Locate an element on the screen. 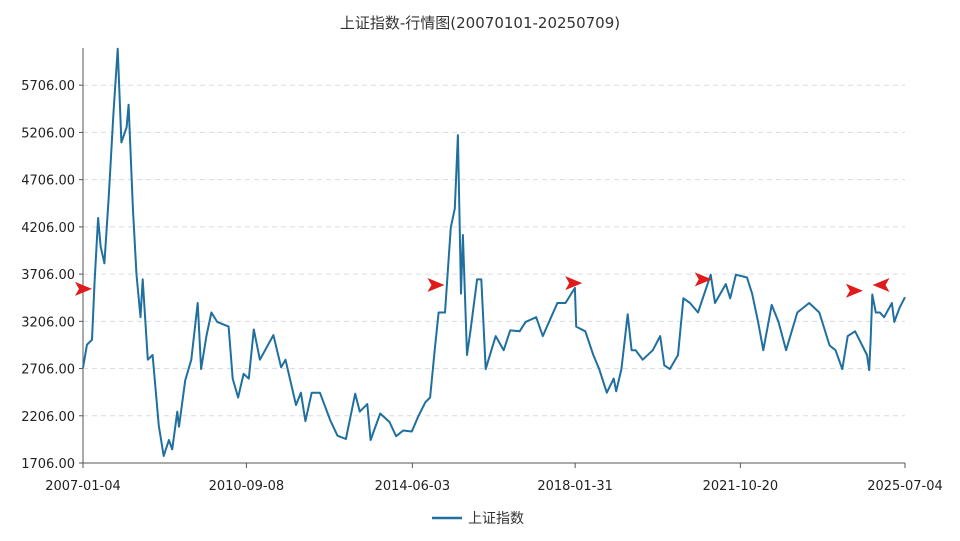 This screenshot has width=960, height=541. y-tick-label: 1706.00 is located at coordinates (48, 464).